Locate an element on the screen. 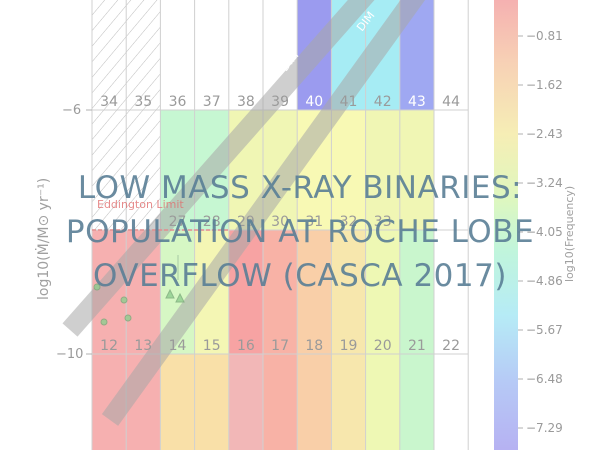 This screenshot has height=450, width=600. cell-number-label: 36 is located at coordinates (178, 102).